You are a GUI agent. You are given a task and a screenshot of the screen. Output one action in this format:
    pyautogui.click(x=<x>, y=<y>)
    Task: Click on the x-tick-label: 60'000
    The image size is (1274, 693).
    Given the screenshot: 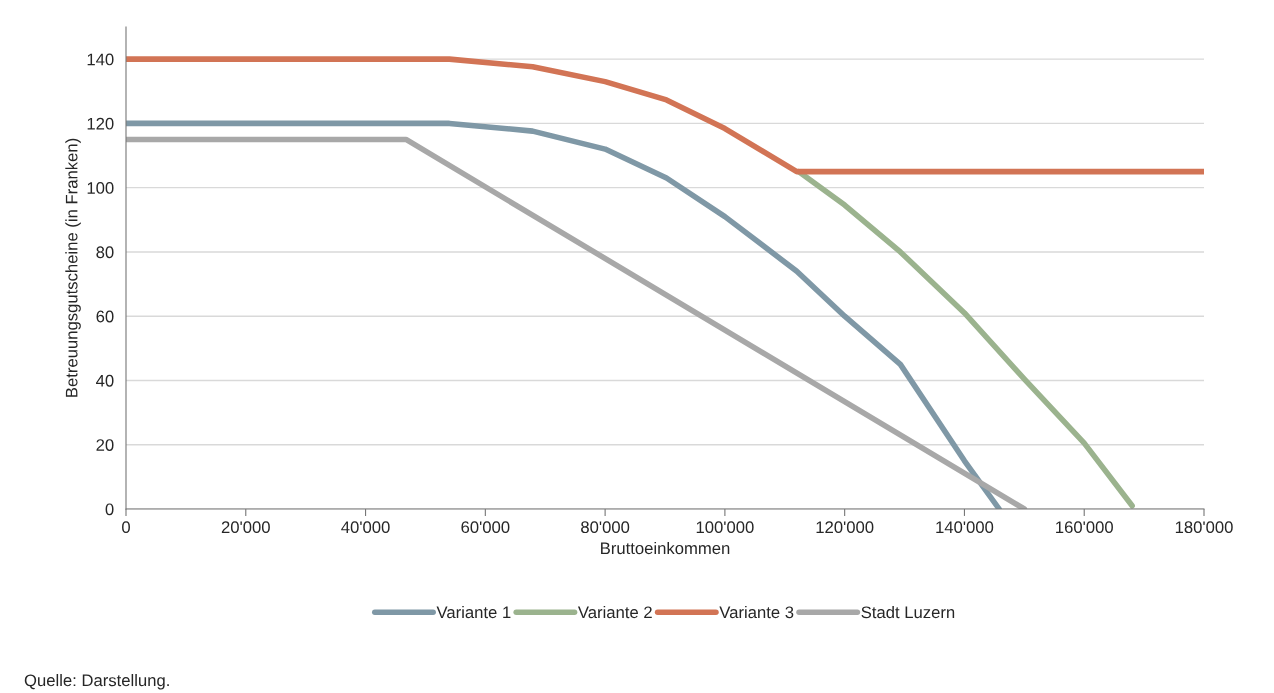 What is the action you would take?
    pyautogui.click(x=485, y=527)
    